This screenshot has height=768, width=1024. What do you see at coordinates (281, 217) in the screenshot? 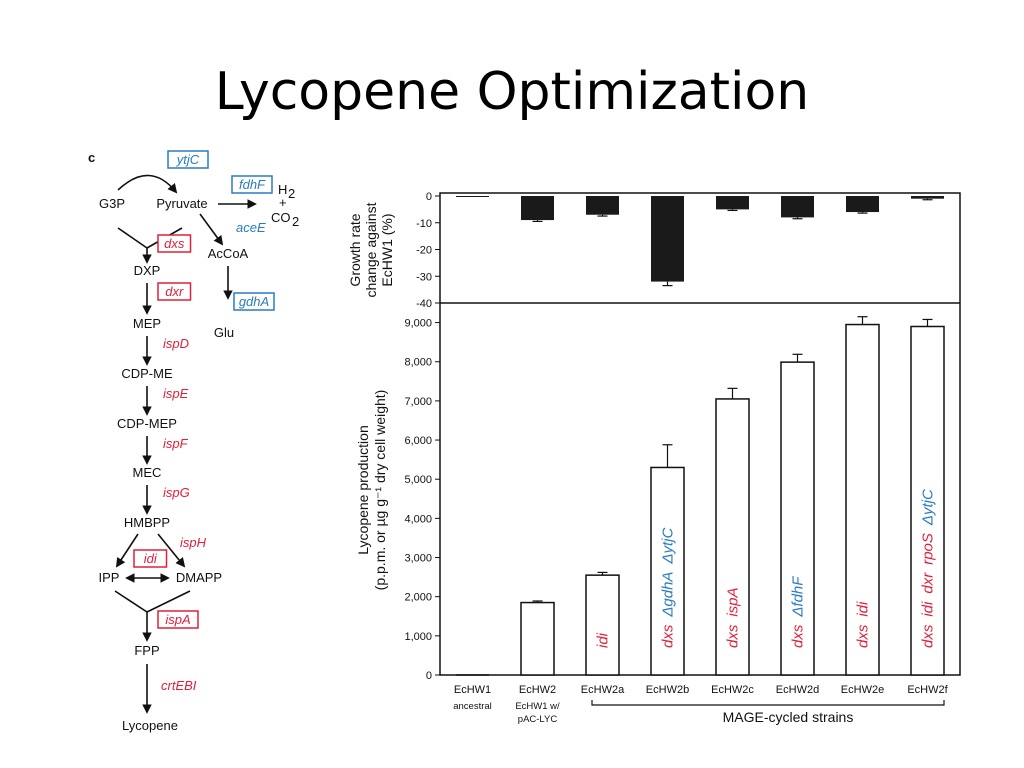
I see `node-co2: CO` at bounding box center [281, 217].